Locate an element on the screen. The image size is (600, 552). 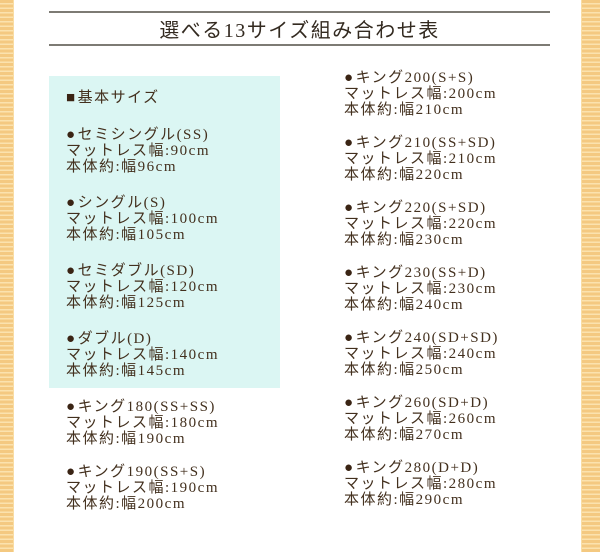
size-item-king280: ●キング280(D+D) マットレス幅:280cm 本体約:幅290cm is located at coordinates (421, 484).